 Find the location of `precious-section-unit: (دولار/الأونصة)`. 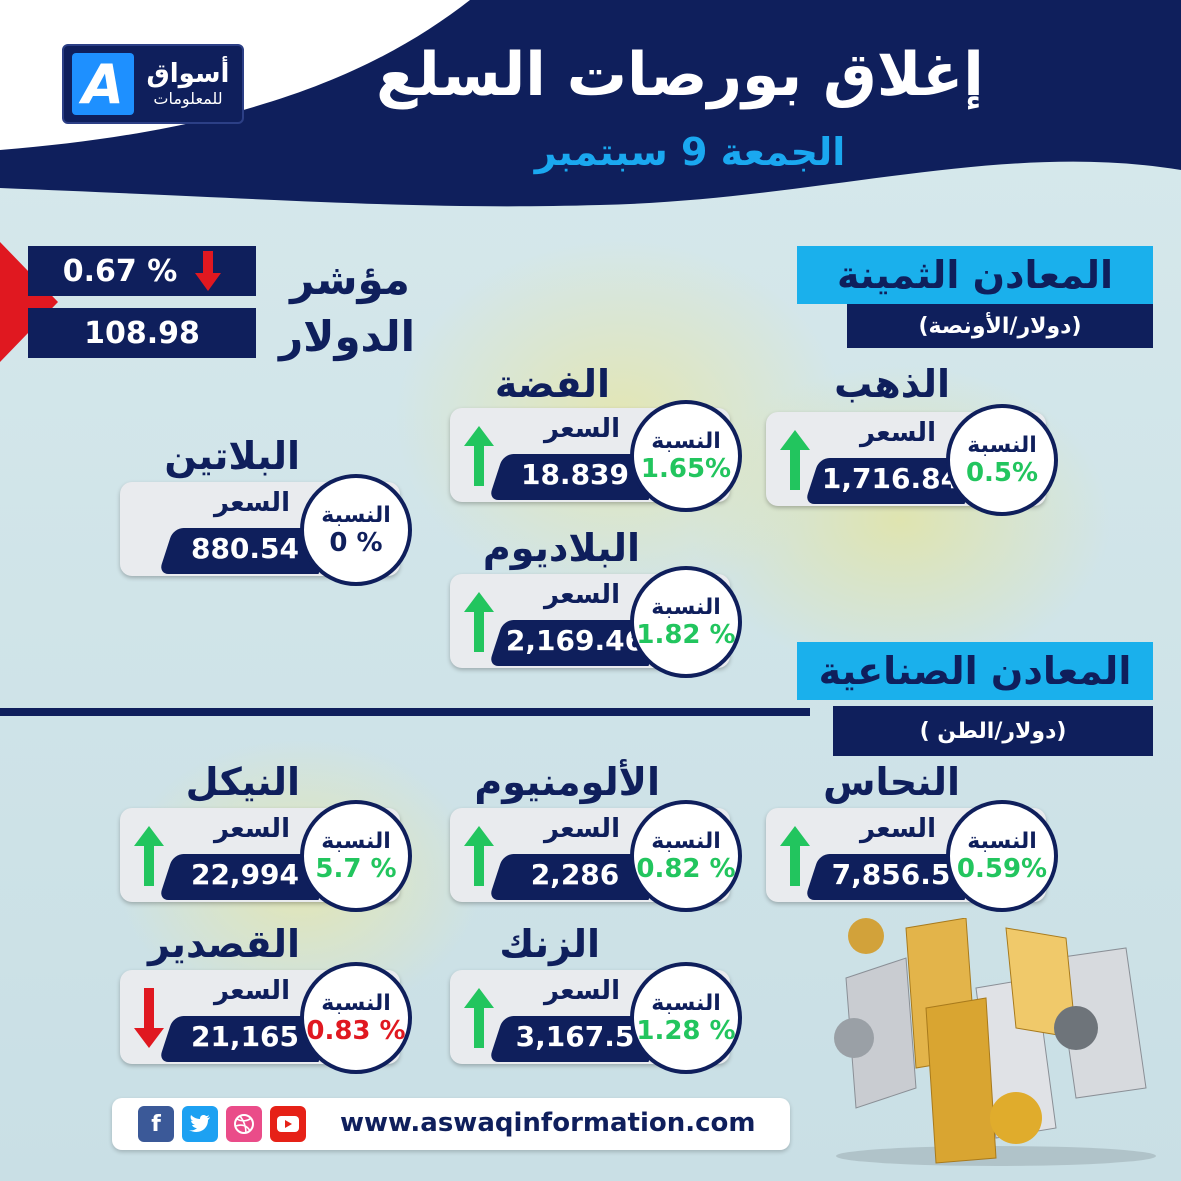

precious-section-unit: (دولار/الأونصة) is located at coordinates (1000, 326).